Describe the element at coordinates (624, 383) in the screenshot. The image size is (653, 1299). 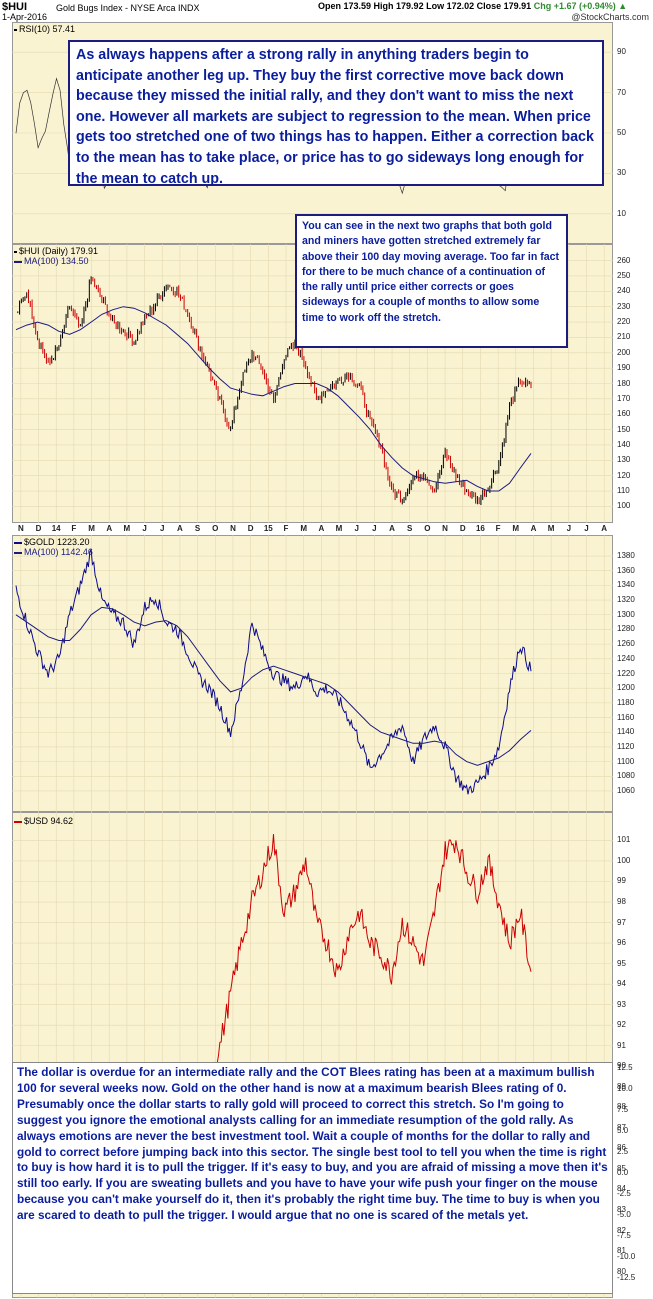
I see `y-tick-label: 180` at that location.